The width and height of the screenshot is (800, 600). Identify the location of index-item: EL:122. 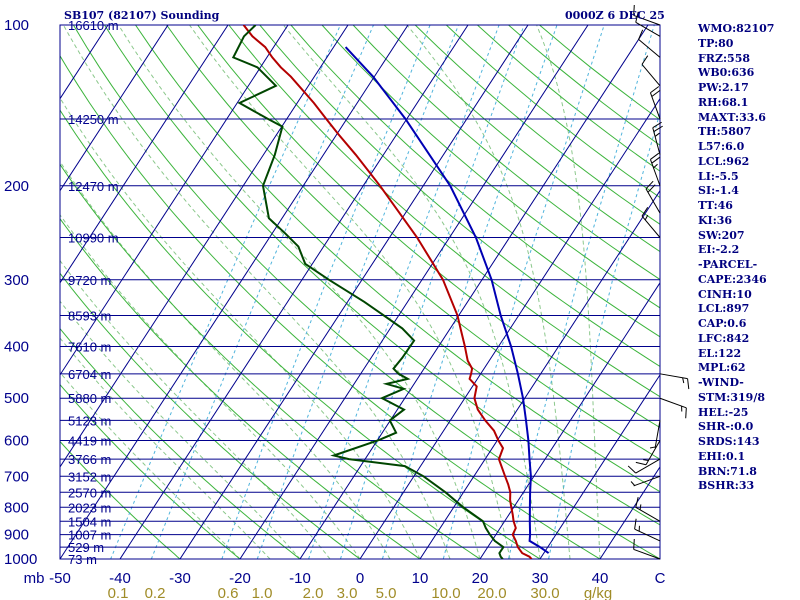
(720, 353).